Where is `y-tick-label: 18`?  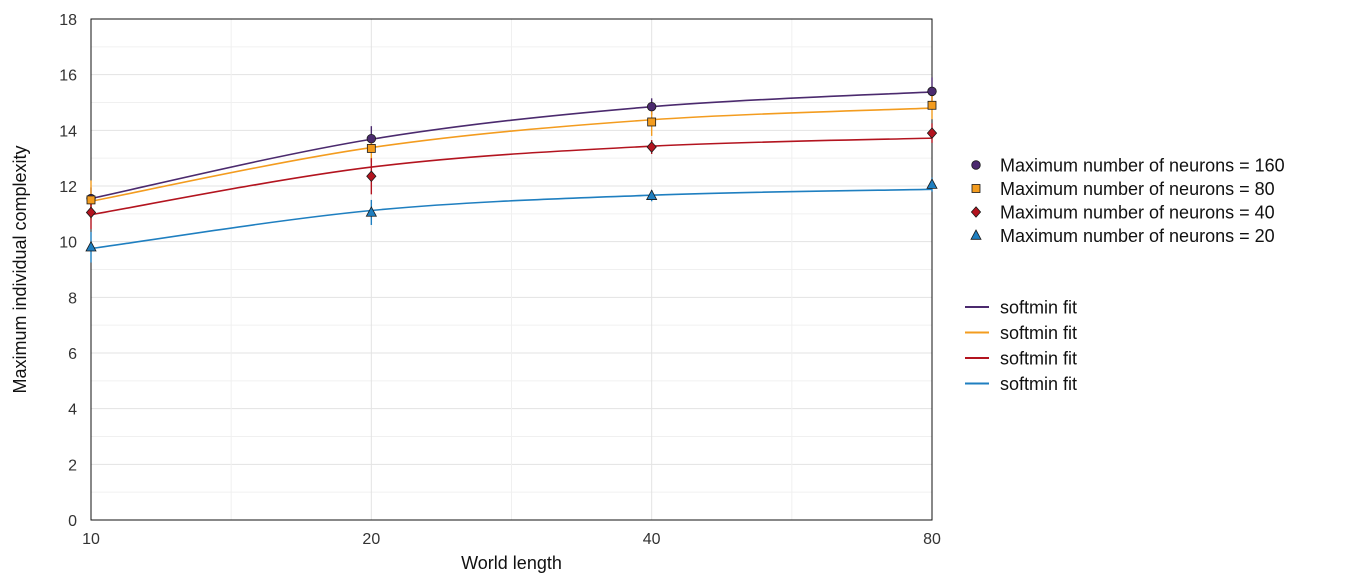
y-tick-label: 18 is located at coordinates (68, 20).